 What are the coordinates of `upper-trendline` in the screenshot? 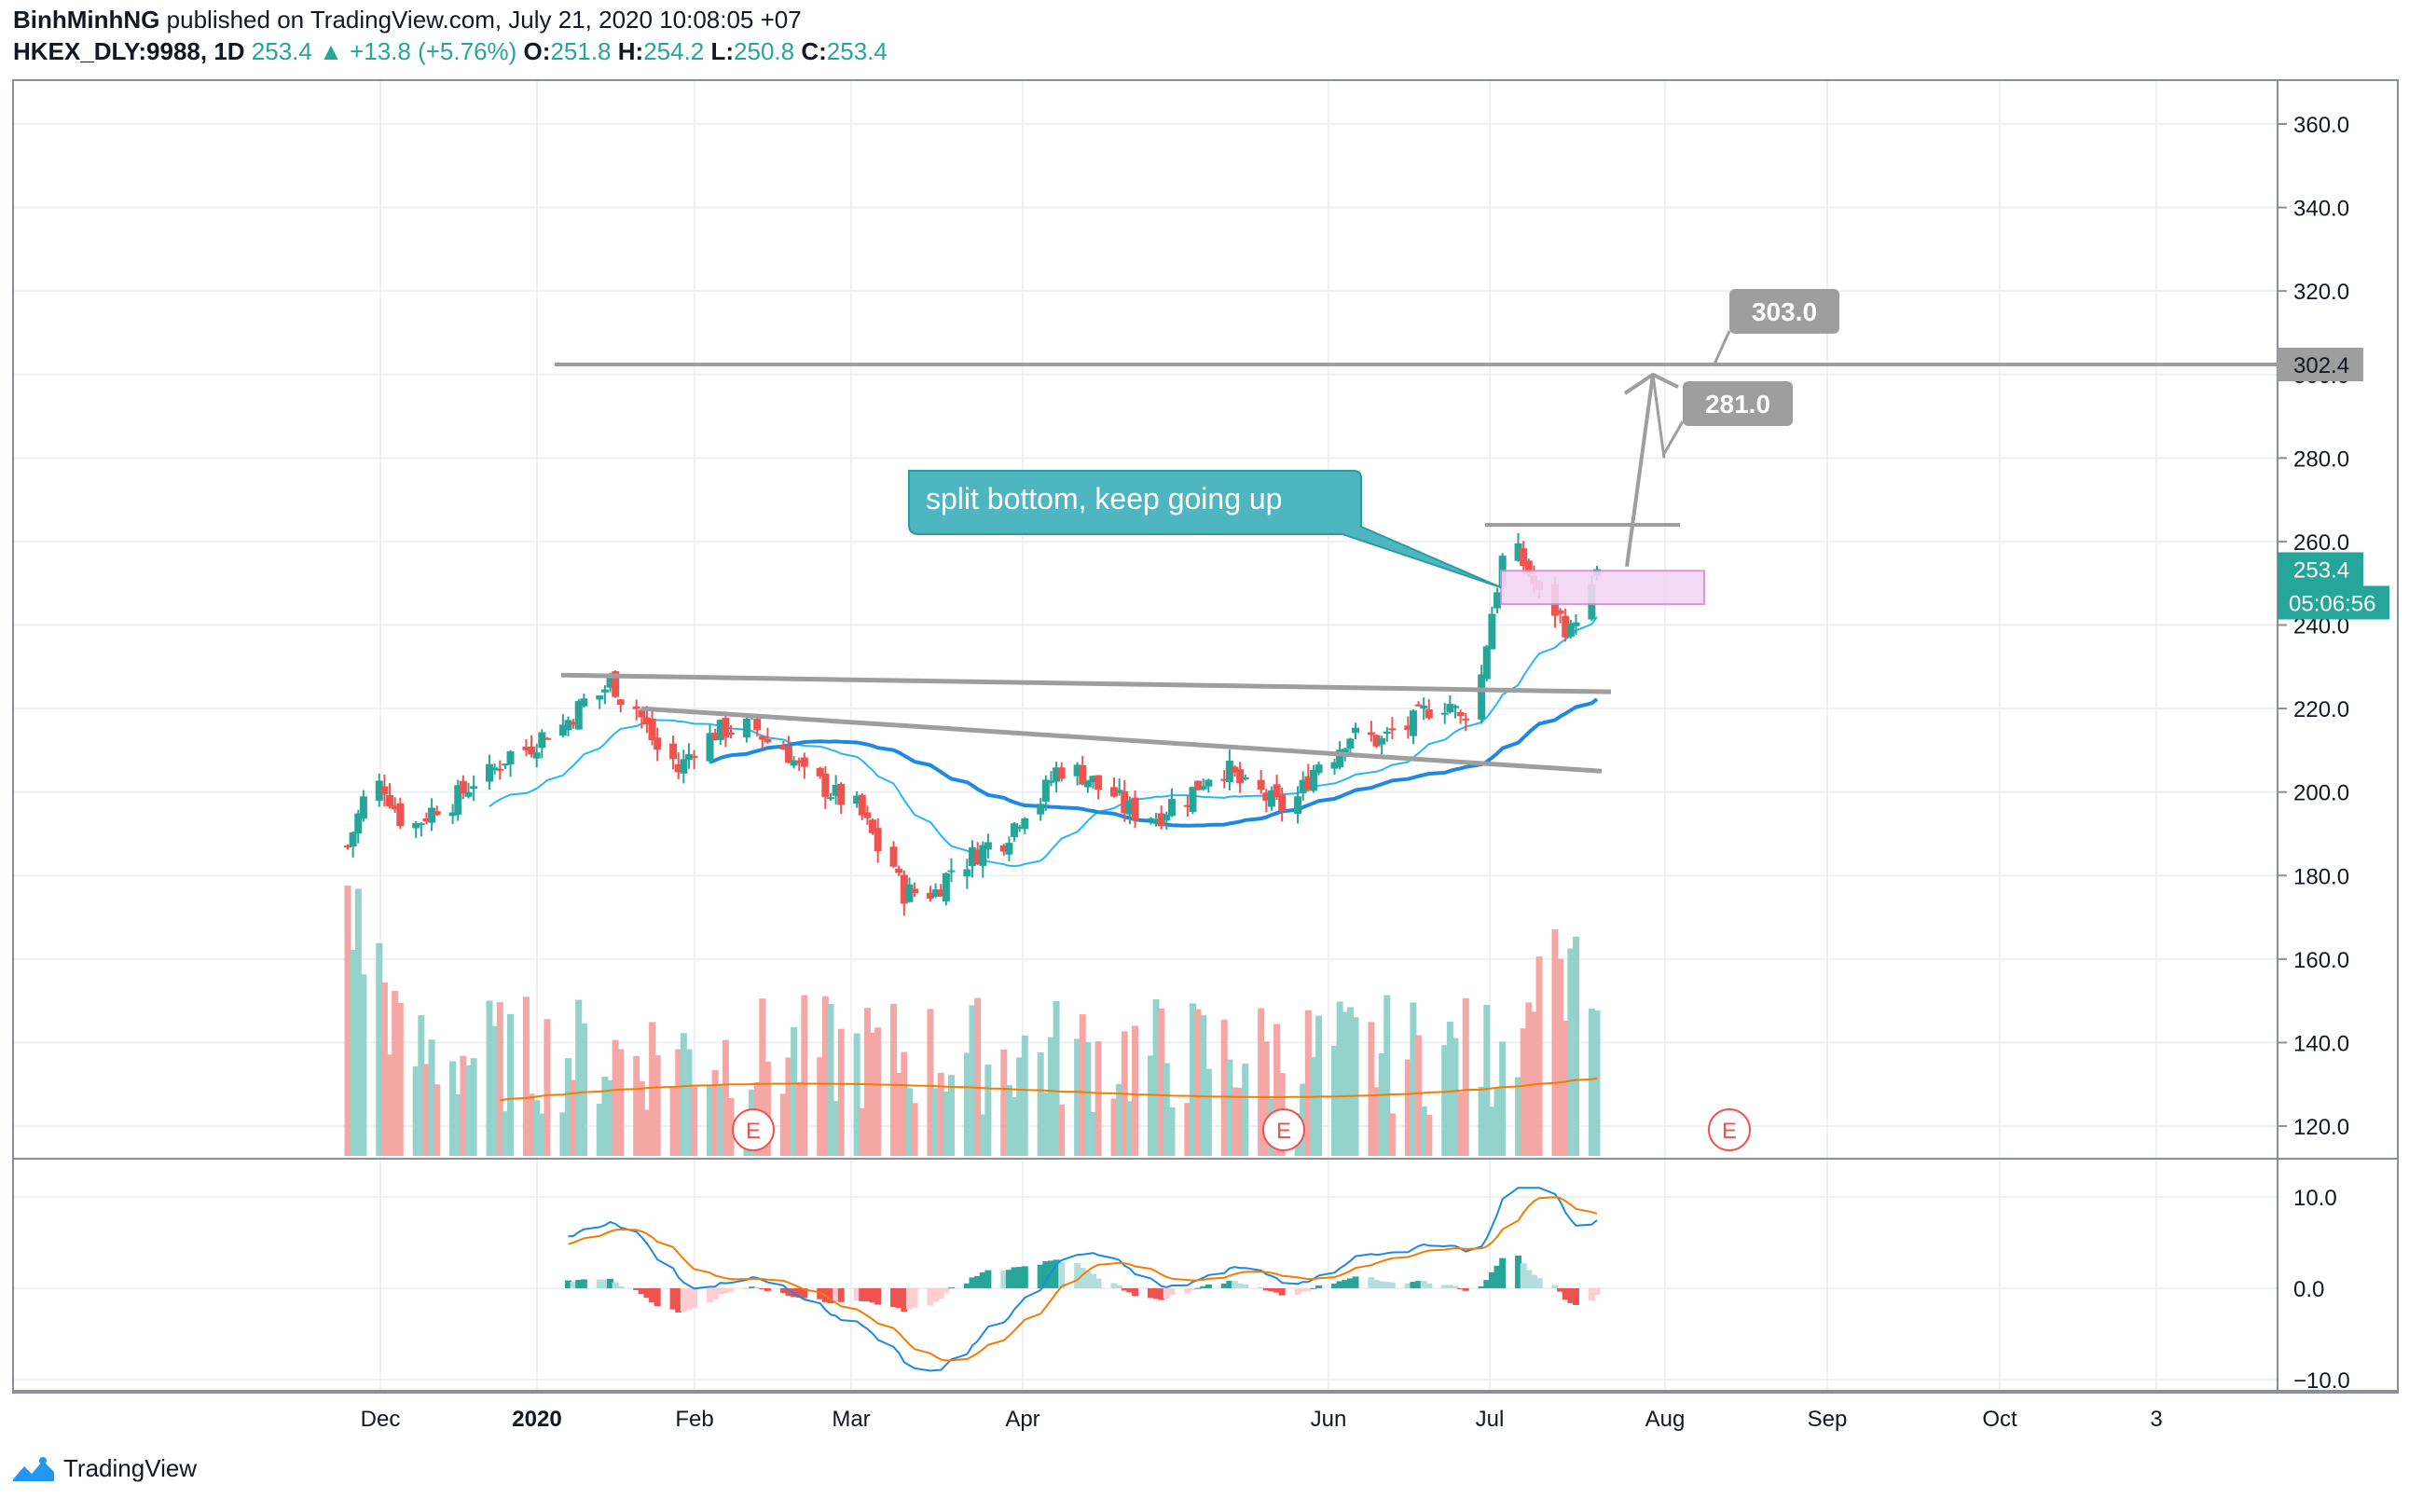 It's located at (1086, 683).